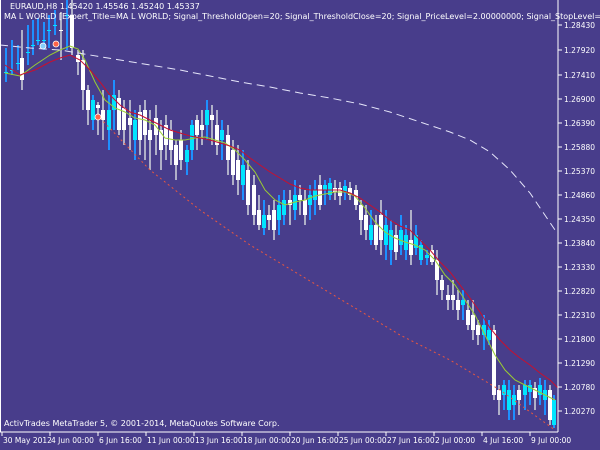 Image resolution: width=600 pixels, height=450 pixels. I want to click on price-tick-label: 1.22820, so click(579, 291).